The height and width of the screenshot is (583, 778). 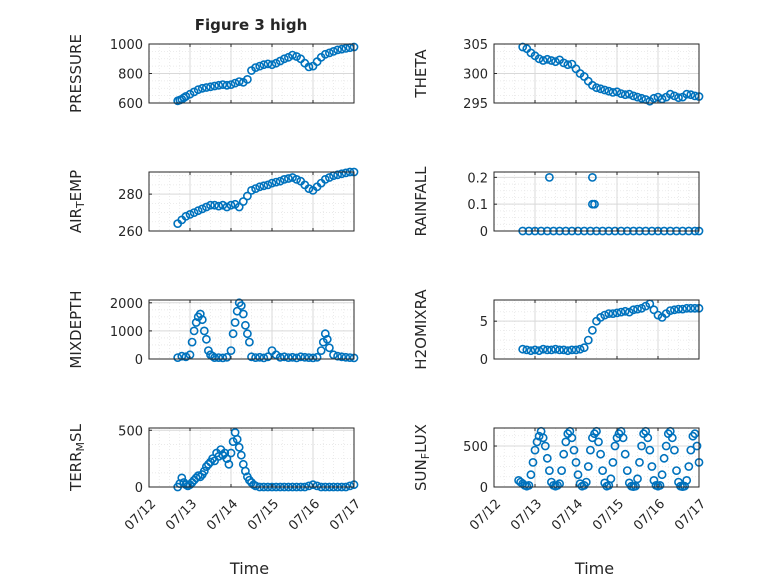 I want to click on y-tick-label: 5, so click(x=484, y=322).